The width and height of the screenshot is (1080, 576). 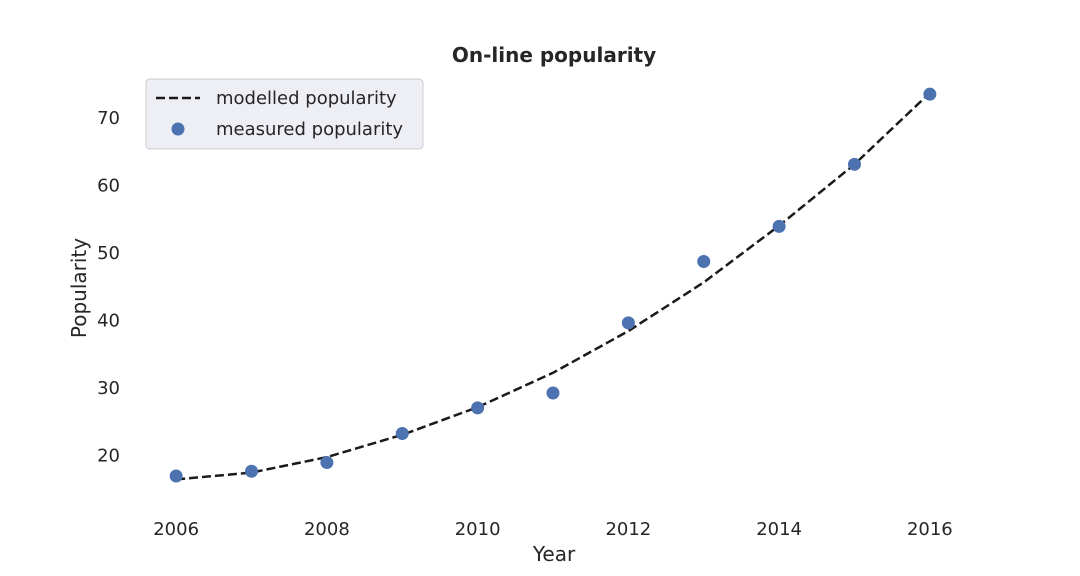 What do you see at coordinates (779, 529) in the screenshot?
I see `x-tick-label: 2014` at bounding box center [779, 529].